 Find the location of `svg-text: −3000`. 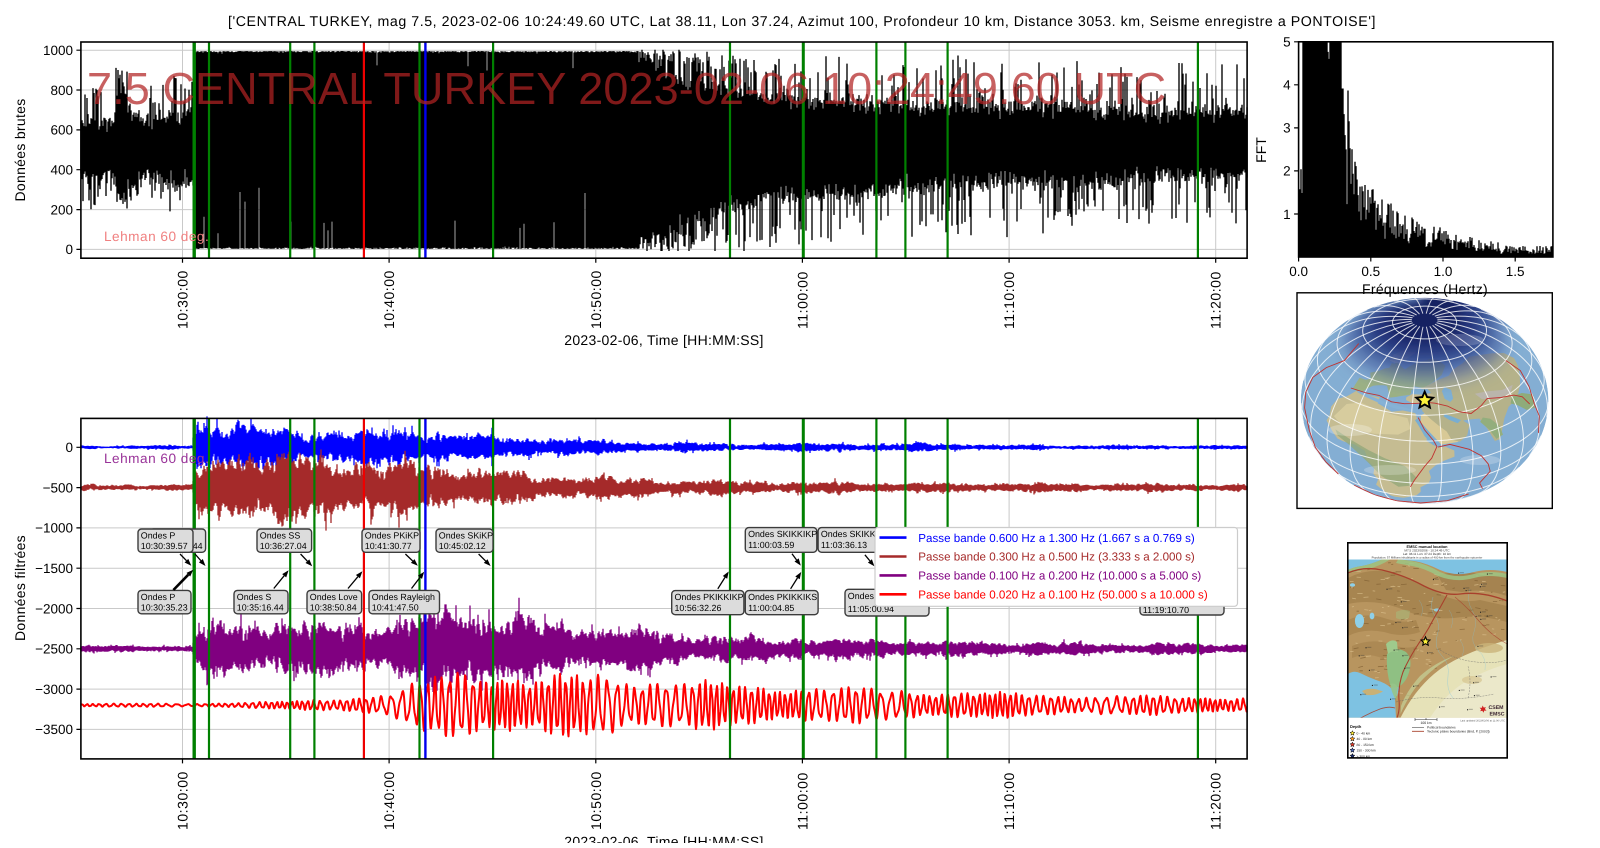

svg-text: −3000 is located at coordinates (54, 689).